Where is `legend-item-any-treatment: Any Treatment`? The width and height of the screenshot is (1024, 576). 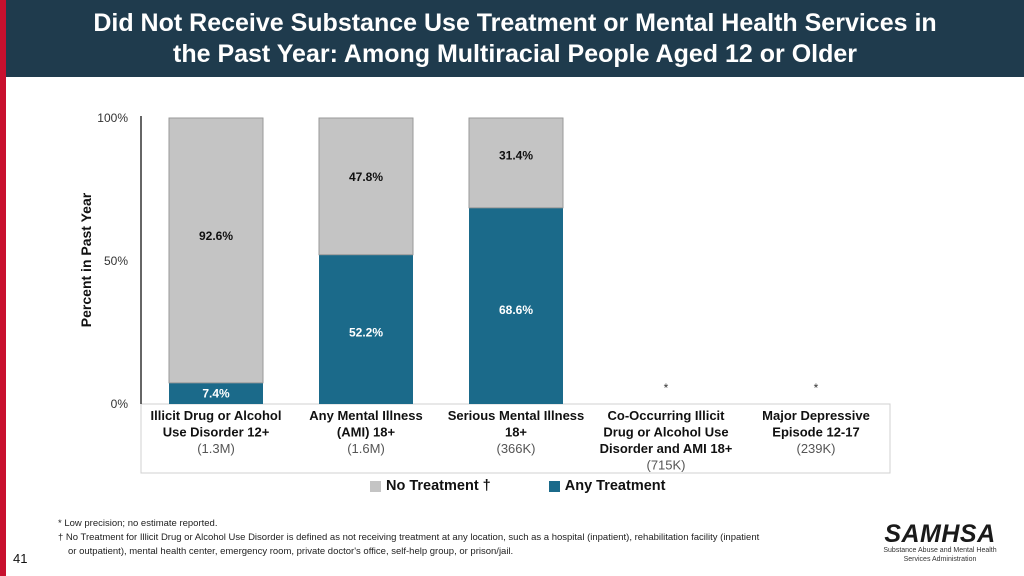 legend-item-any-treatment: Any Treatment is located at coordinates (607, 486).